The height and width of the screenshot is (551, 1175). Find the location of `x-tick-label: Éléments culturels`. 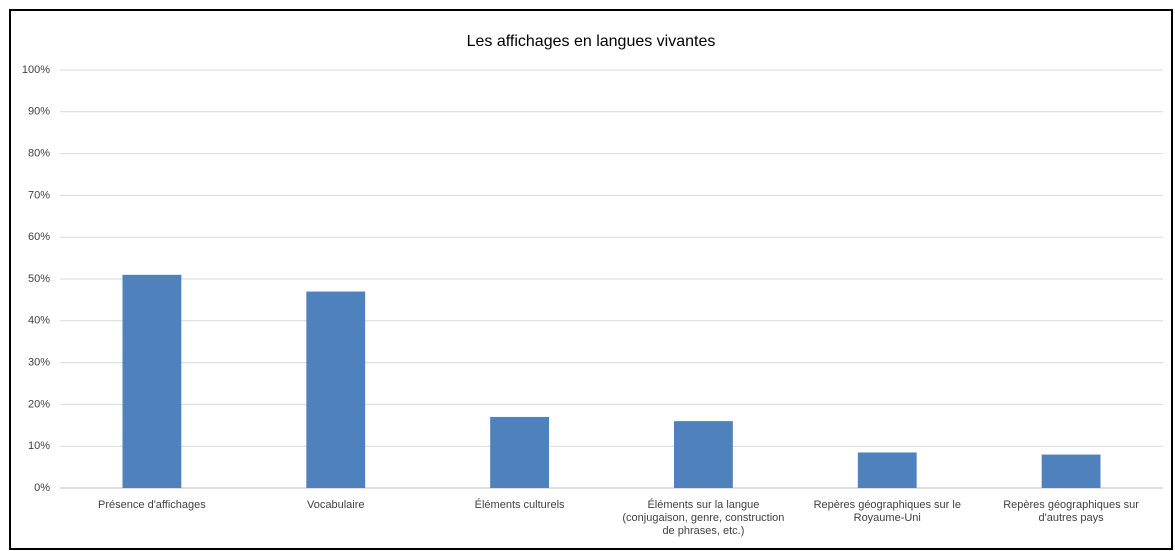

x-tick-label: Éléments culturels is located at coordinates (519, 505).